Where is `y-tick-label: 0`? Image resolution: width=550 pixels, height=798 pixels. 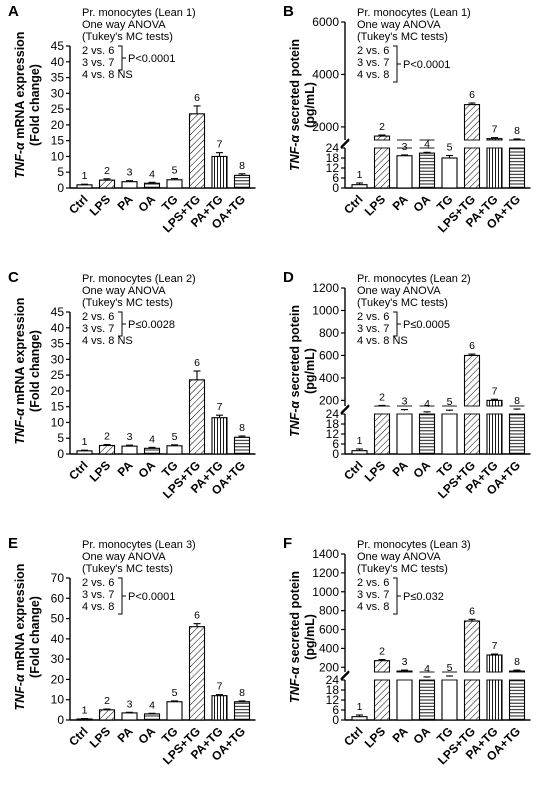
y-tick-label: 0 is located at coordinates (60, 188).